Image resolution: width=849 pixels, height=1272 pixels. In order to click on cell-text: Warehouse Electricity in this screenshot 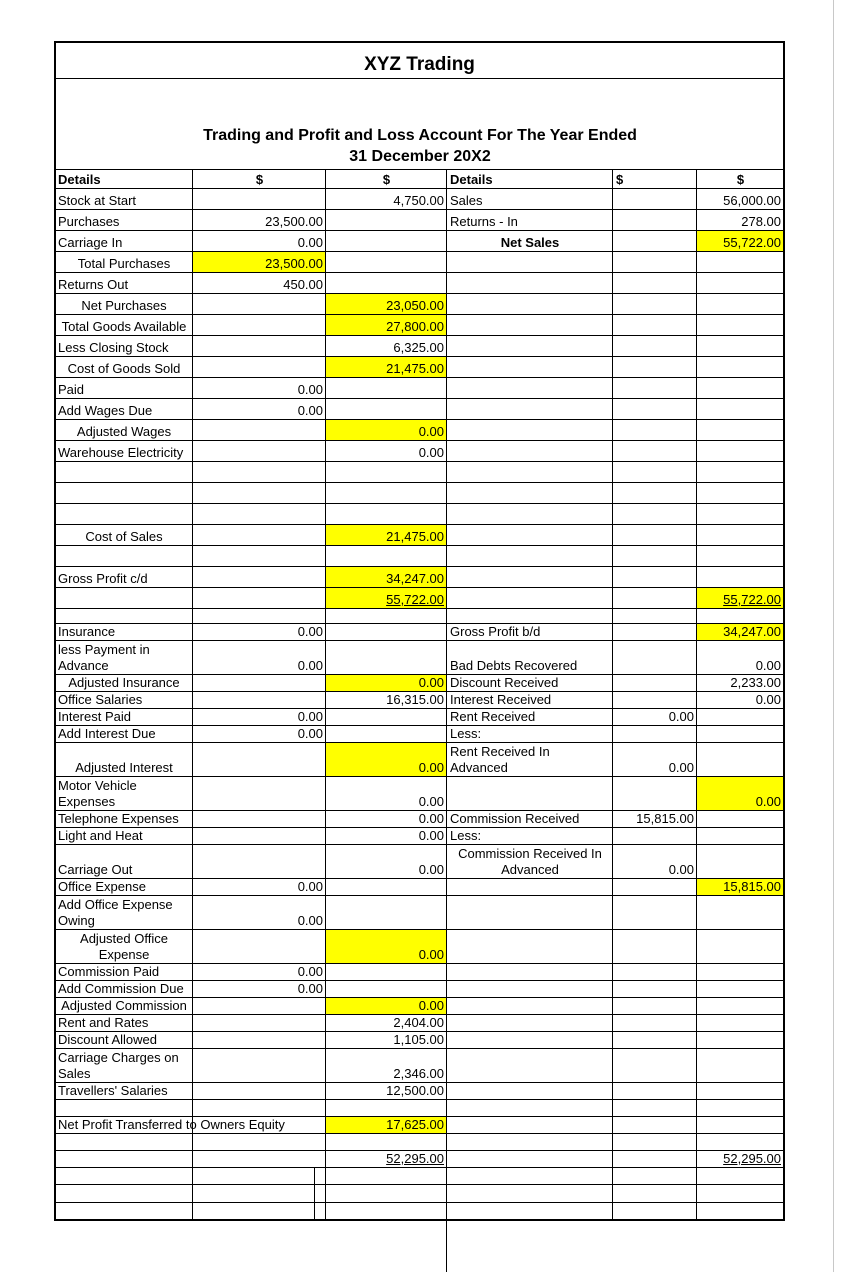, I will do `click(121, 452)`.